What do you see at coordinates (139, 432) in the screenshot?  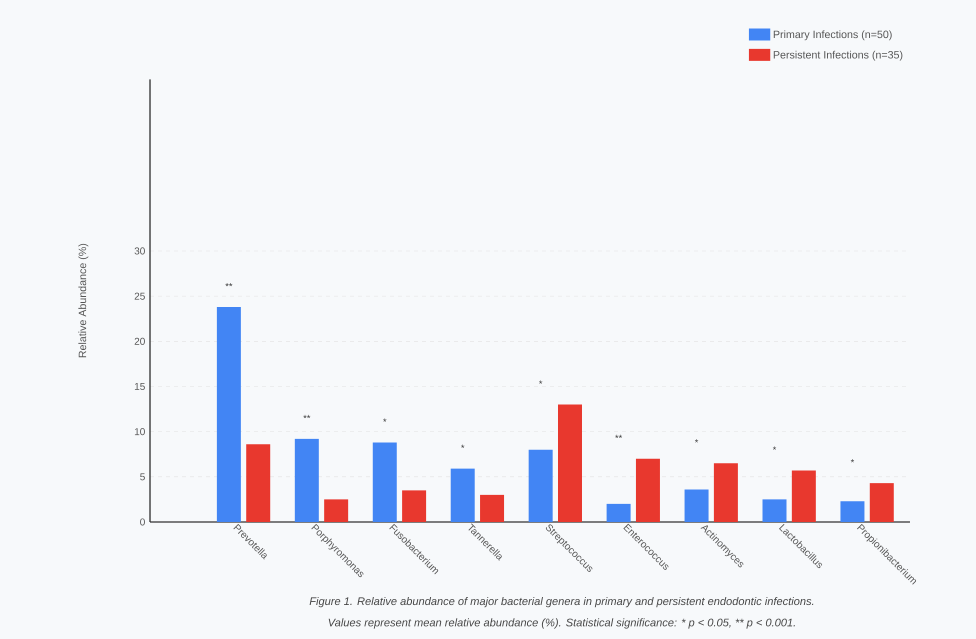 I see `y-tick-label: 10` at bounding box center [139, 432].